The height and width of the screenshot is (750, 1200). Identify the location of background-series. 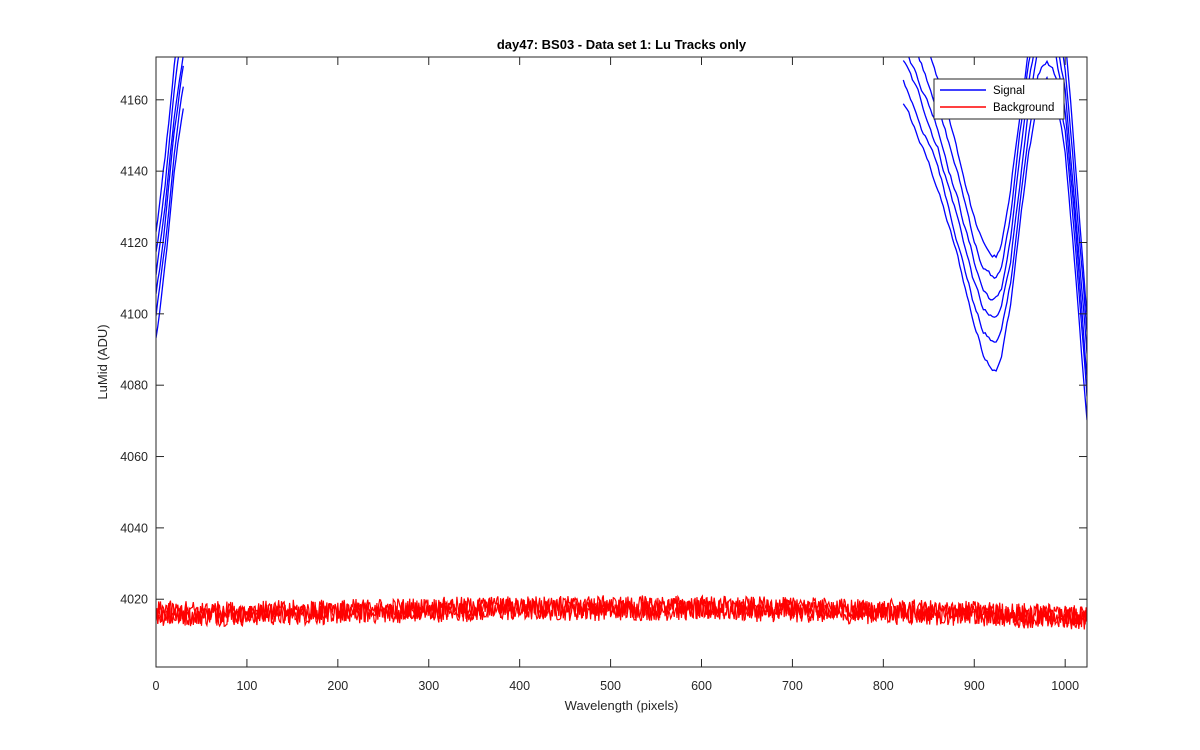
(621, 612).